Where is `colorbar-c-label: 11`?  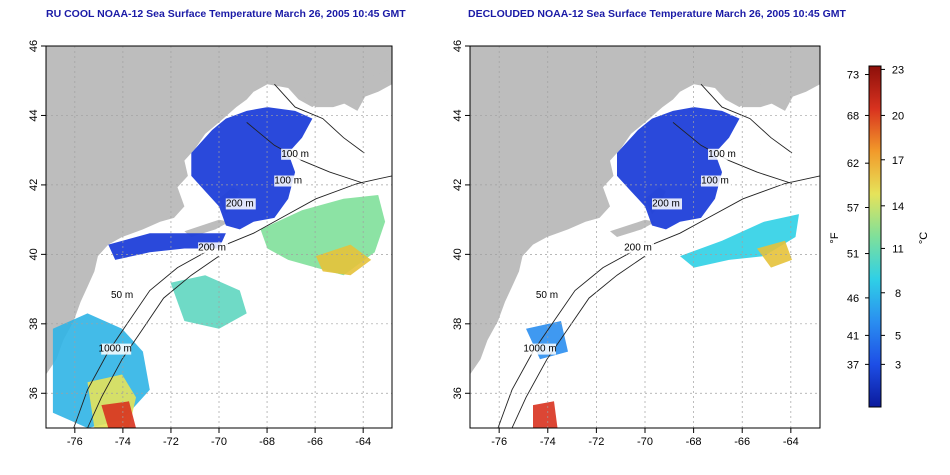 colorbar-c-label: 11 is located at coordinates (897, 249).